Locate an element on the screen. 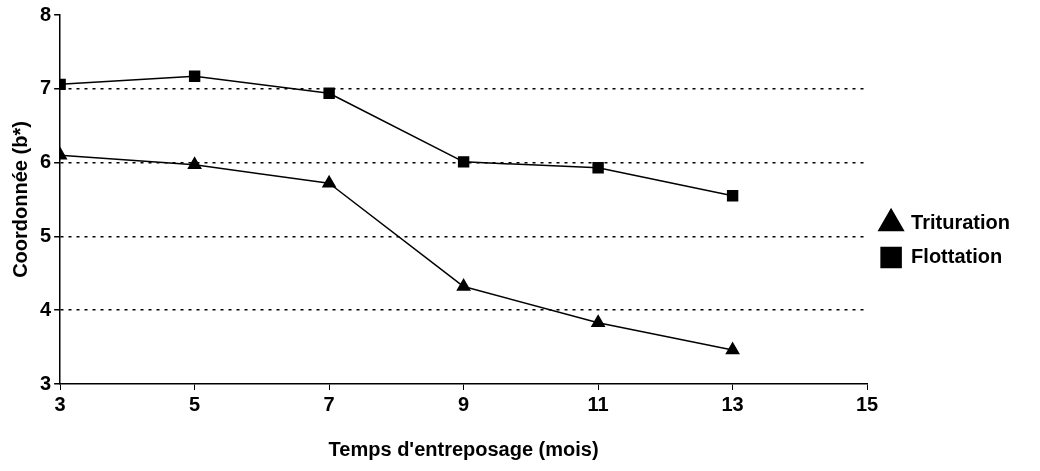  legend-label: Flottation is located at coordinates (957, 256).